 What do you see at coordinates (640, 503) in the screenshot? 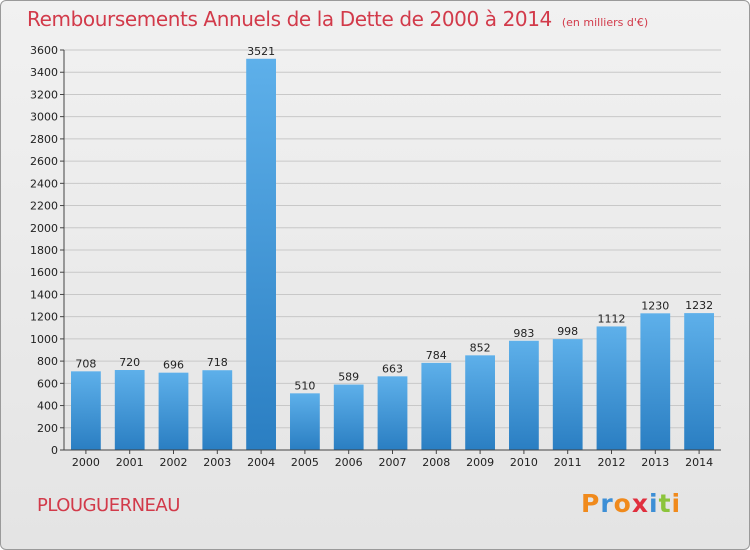
I see `logo-letter: x` at bounding box center [640, 503].